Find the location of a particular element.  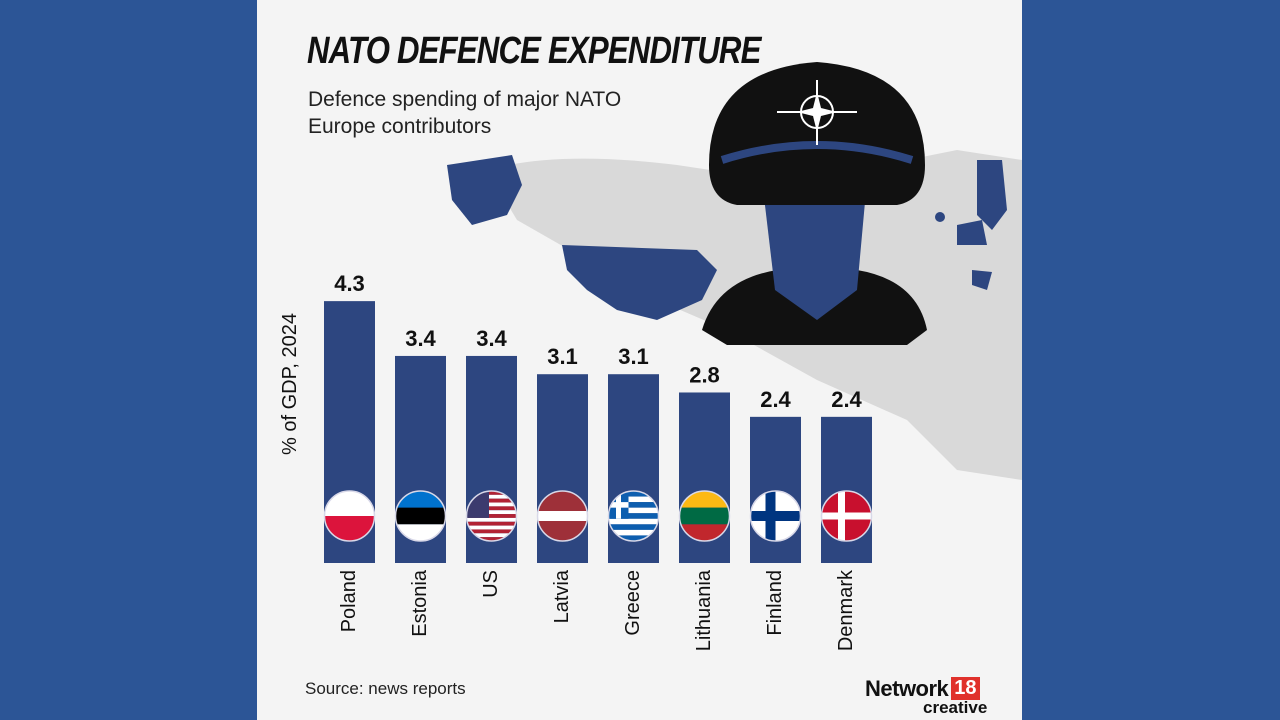

bar-group-finland: 2.4 is located at coordinates (775, 475).